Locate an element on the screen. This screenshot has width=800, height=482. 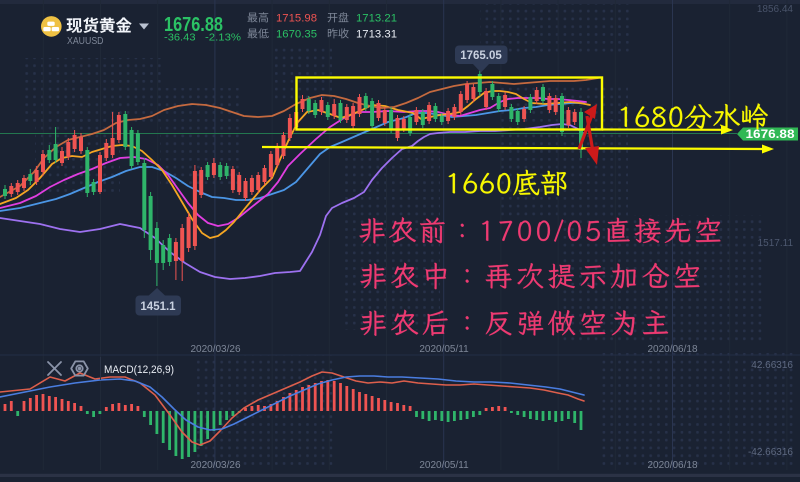
svg-text: 42.66316 is located at coordinates (772, 365).